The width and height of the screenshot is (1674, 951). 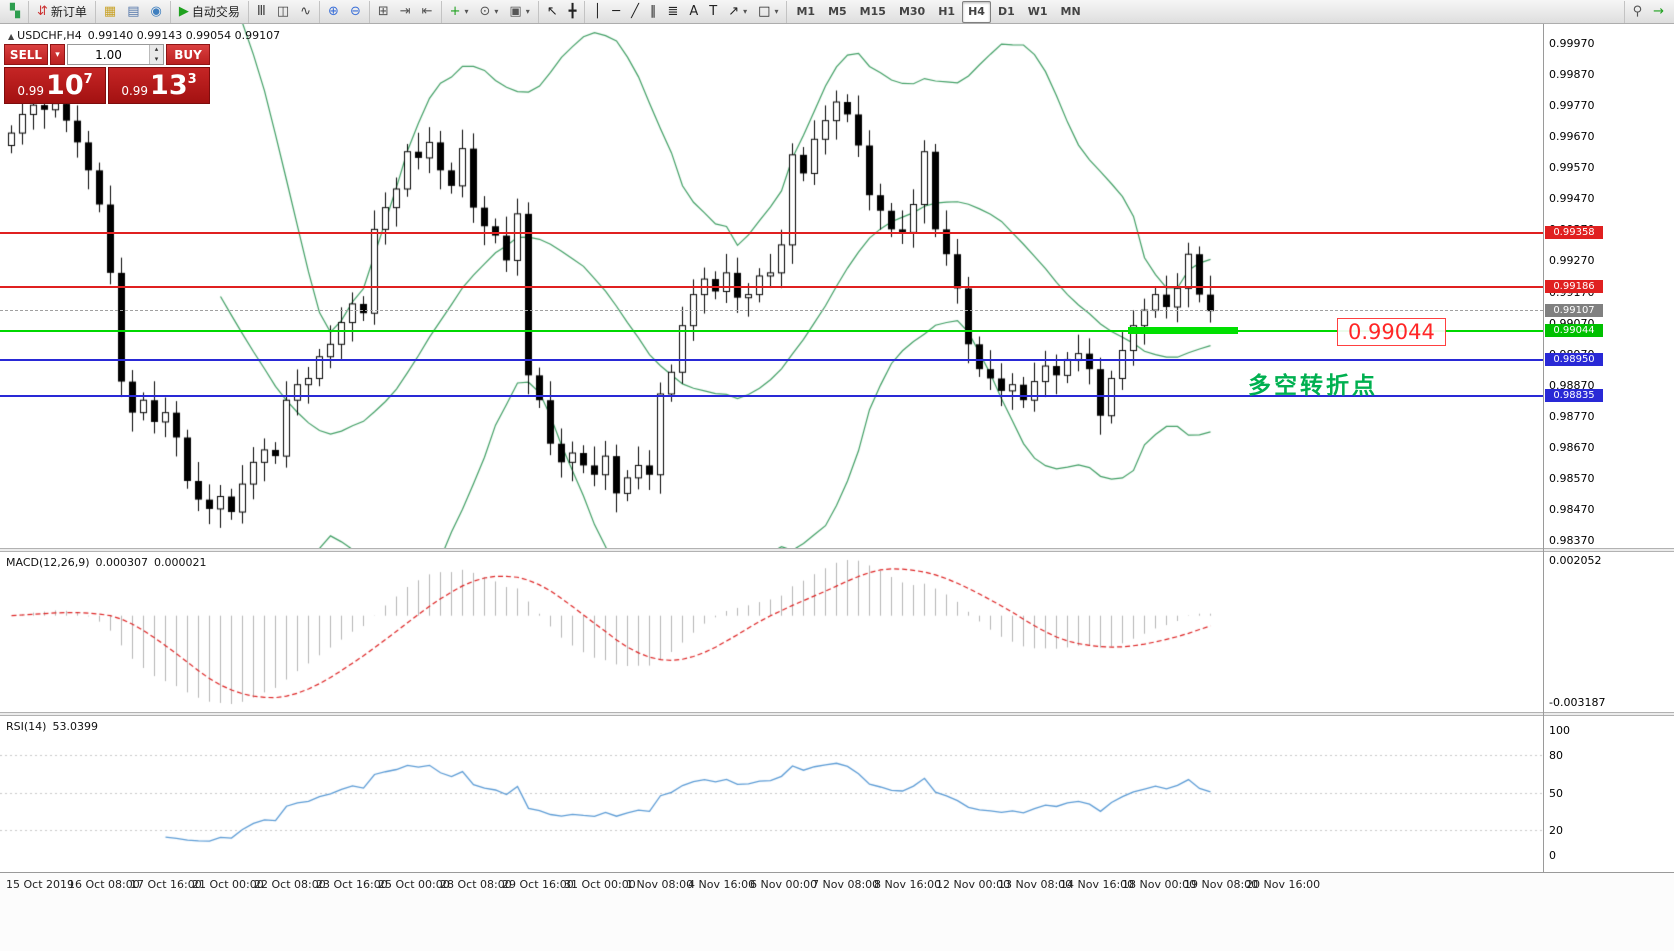 I want to click on rsi-axis-label: 100, so click(x=1559, y=730).